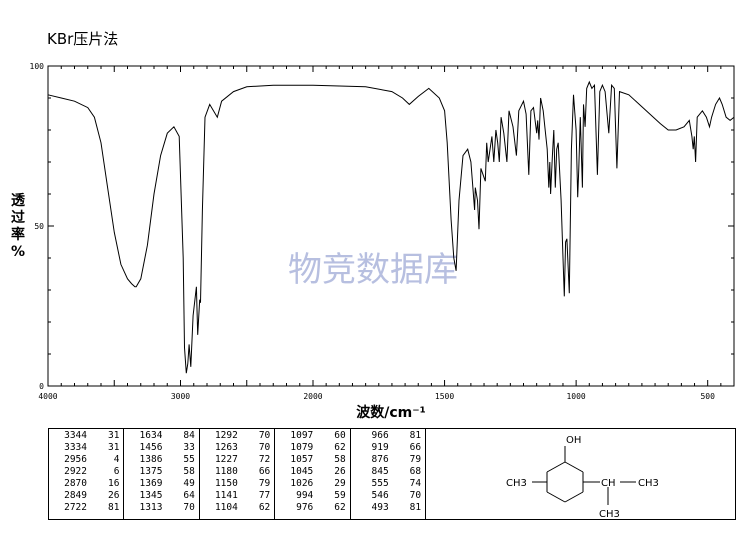  I want to click on peak-wavenumber: 876, so click(380, 459).